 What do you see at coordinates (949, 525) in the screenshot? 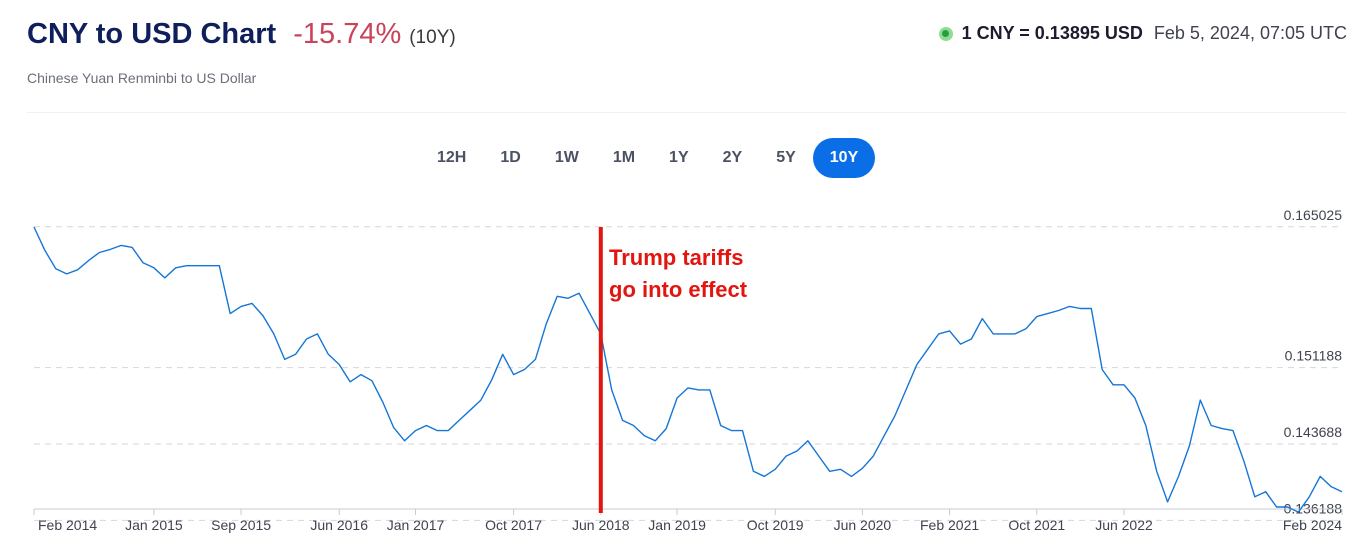
I see `x-tick-label: Feb 2021` at bounding box center [949, 525].